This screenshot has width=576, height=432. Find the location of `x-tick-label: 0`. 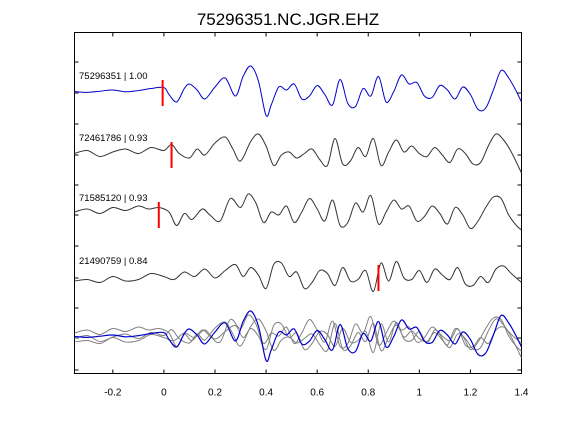

x-tick-label: 0 is located at coordinates (164, 393).